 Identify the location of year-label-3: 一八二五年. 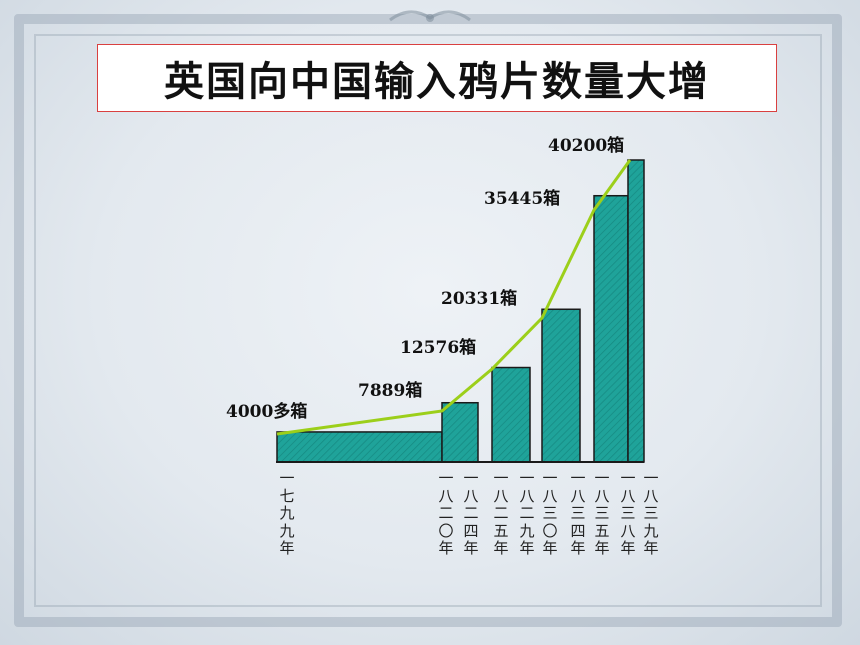
(501, 513).